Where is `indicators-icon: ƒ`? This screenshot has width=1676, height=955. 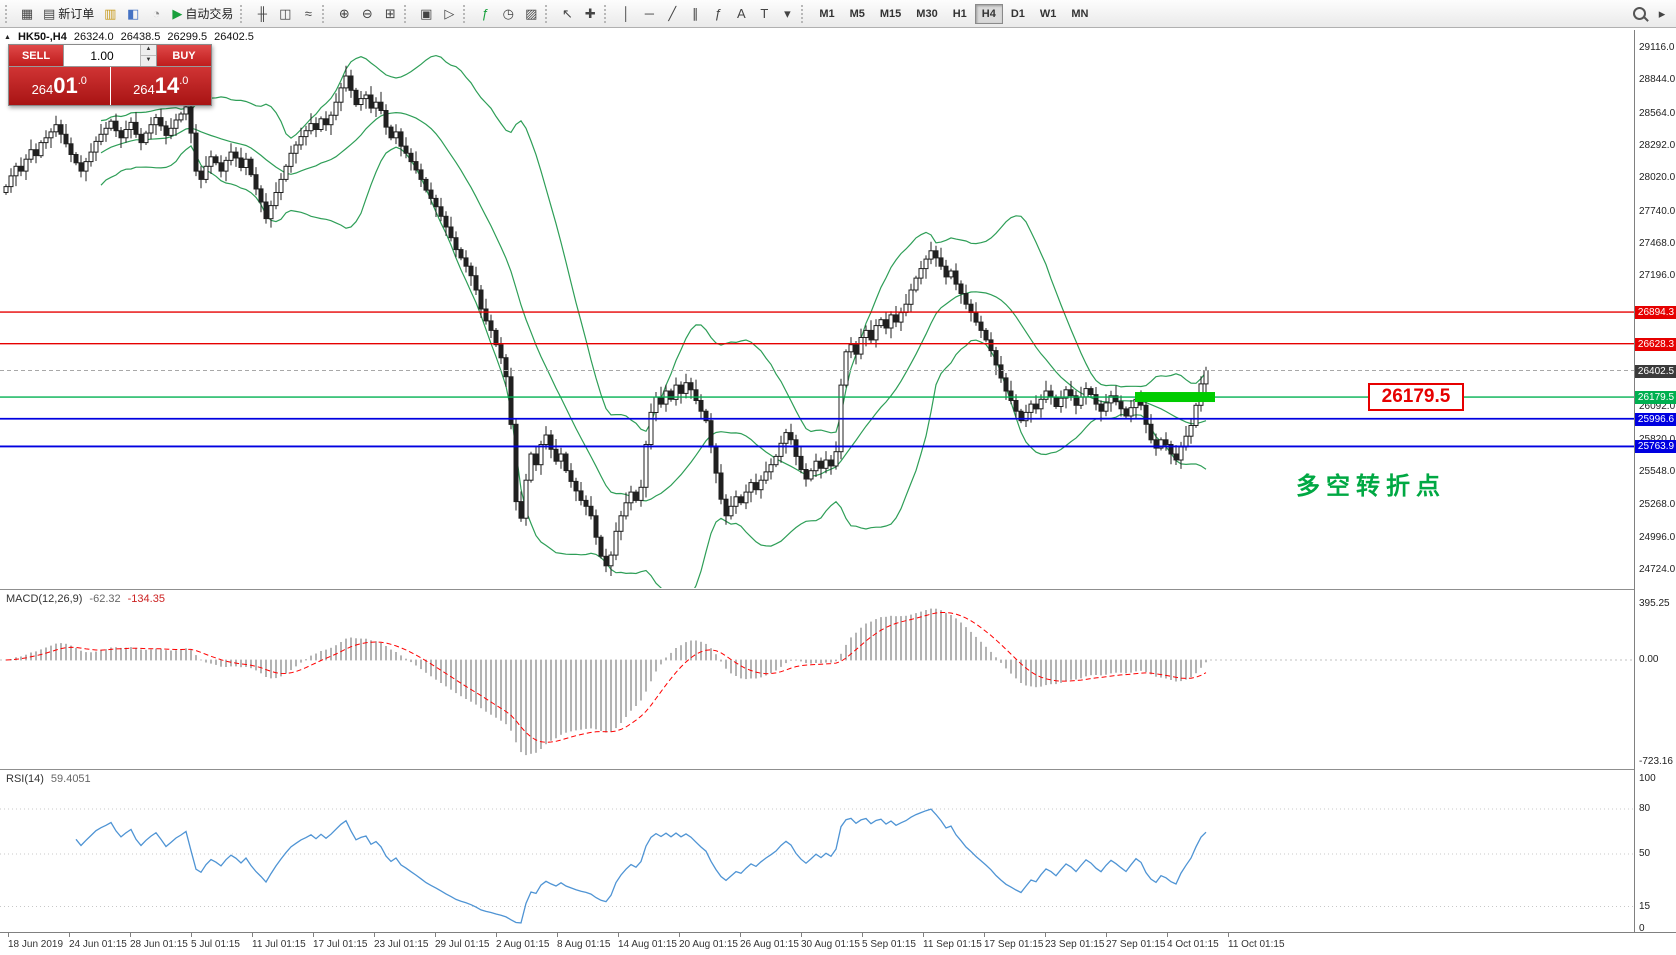 indicators-icon: ƒ is located at coordinates (485, 14).